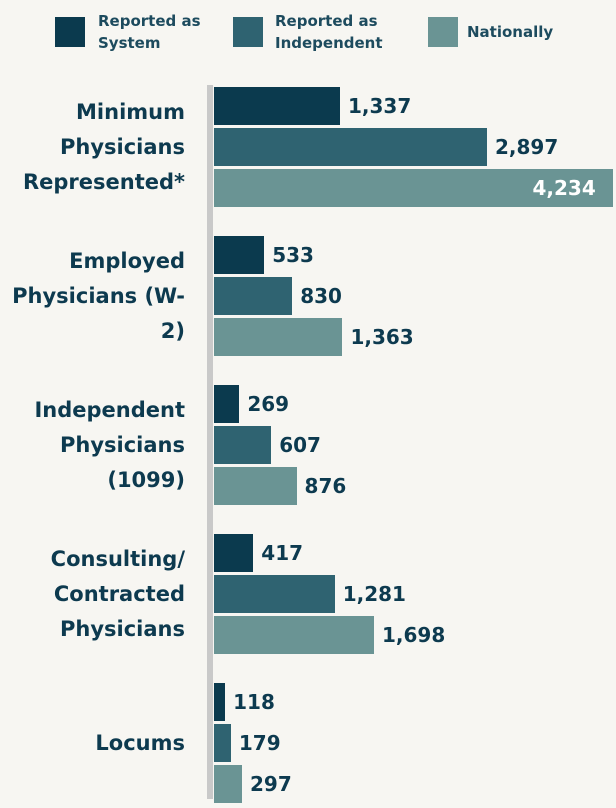  What do you see at coordinates (414, 635) in the screenshot?
I see `value-label: 1,698` at bounding box center [414, 635].